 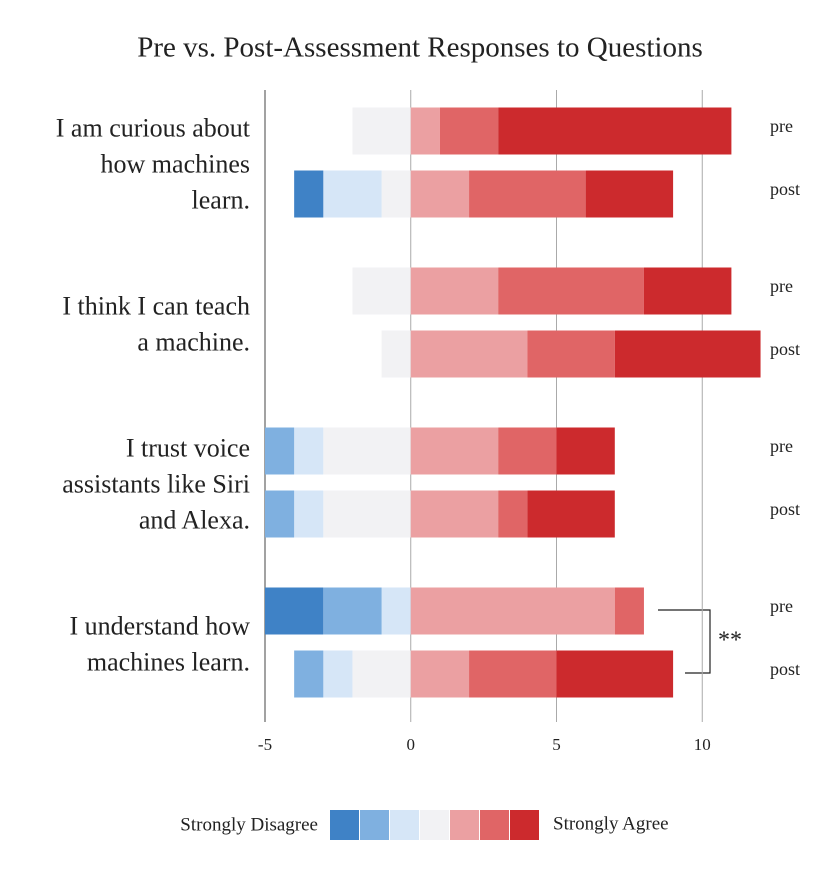 I want to click on legend-label: Strongly Disagree, so click(x=249, y=824).